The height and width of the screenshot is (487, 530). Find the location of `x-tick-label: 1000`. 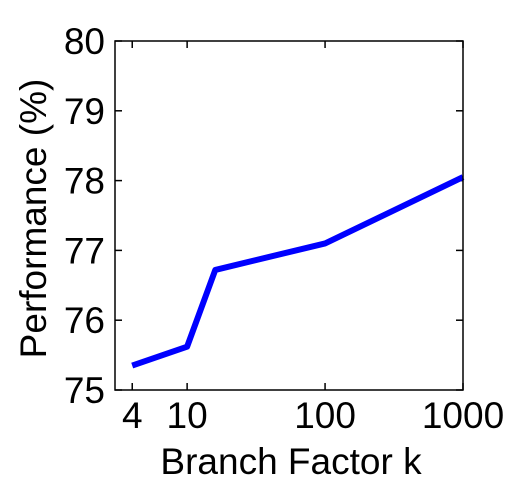

x-tick-label: 1000 is located at coordinates (463, 415).